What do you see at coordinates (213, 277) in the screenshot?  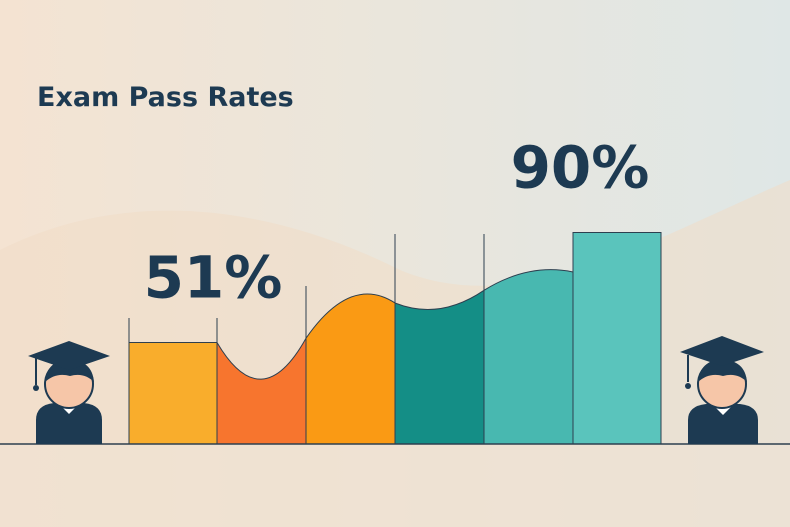 I see `value-label: 51%` at bounding box center [213, 277].